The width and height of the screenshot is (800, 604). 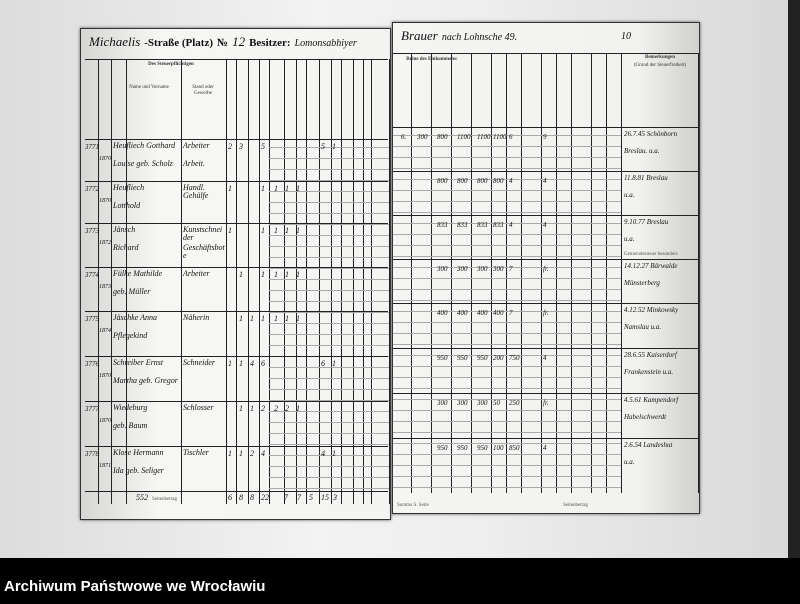 What do you see at coordinates (135, 317) in the screenshot?
I see `entry-name: Jäschke Anna` at bounding box center [135, 317].